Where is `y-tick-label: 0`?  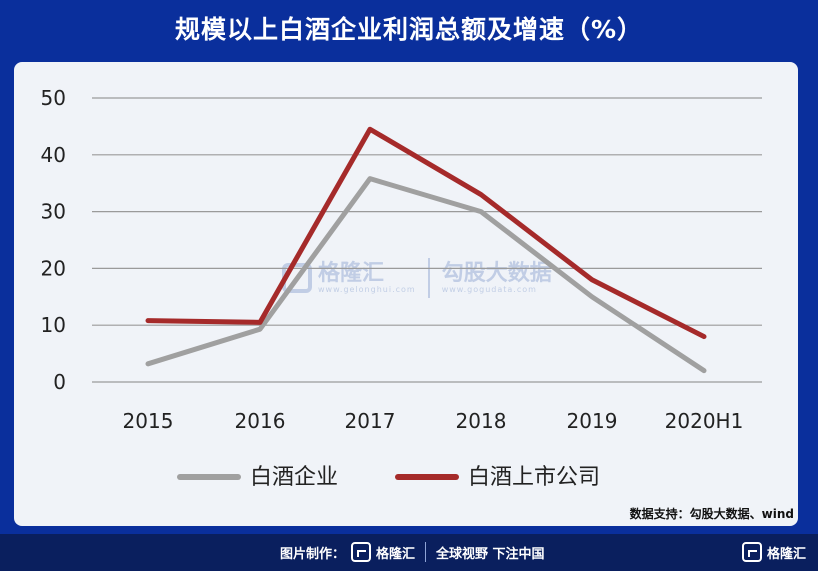
y-tick-label: 0 is located at coordinates (59, 382).